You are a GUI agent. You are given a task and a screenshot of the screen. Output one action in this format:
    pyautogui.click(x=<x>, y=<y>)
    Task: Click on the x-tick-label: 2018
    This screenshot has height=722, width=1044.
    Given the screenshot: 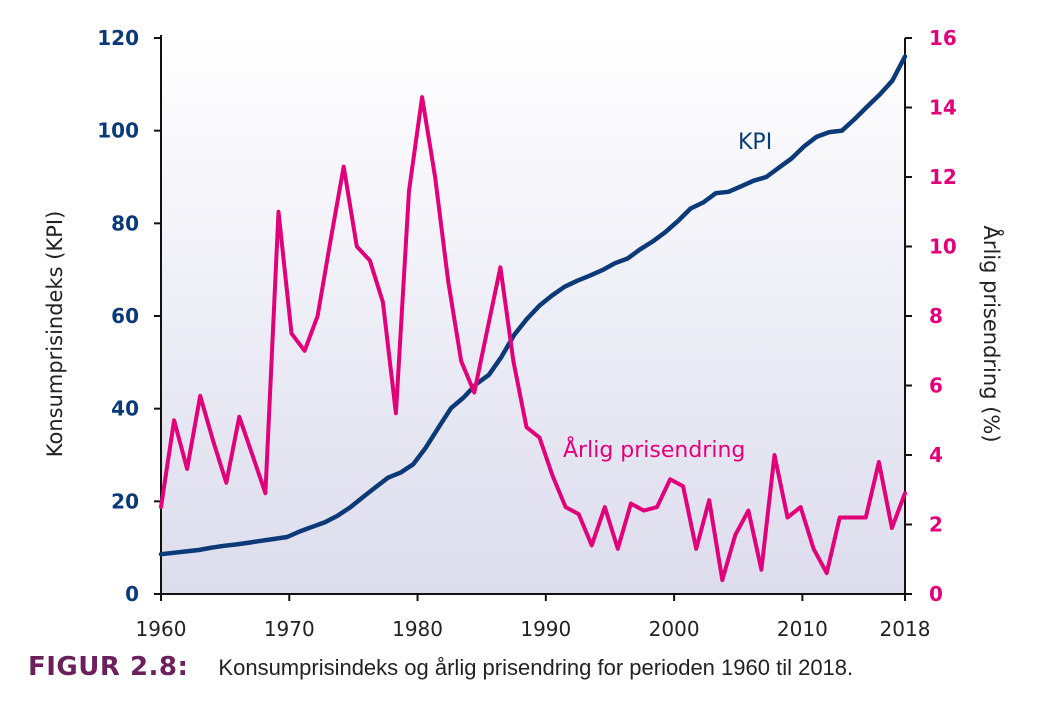 What is the action you would take?
    pyautogui.click(x=905, y=629)
    